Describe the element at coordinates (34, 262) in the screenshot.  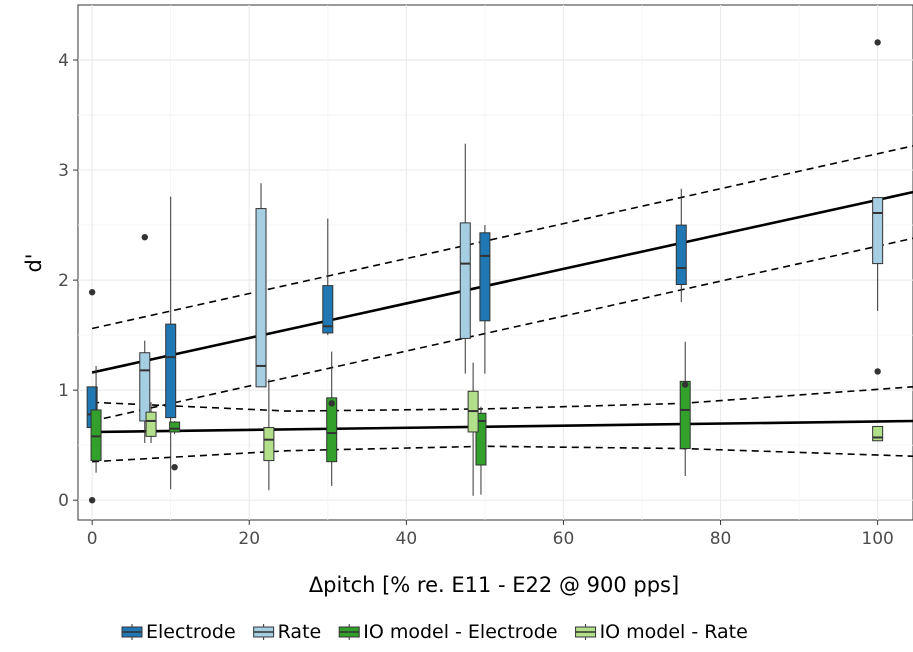
I see `y-axis-title: d'` at that location.